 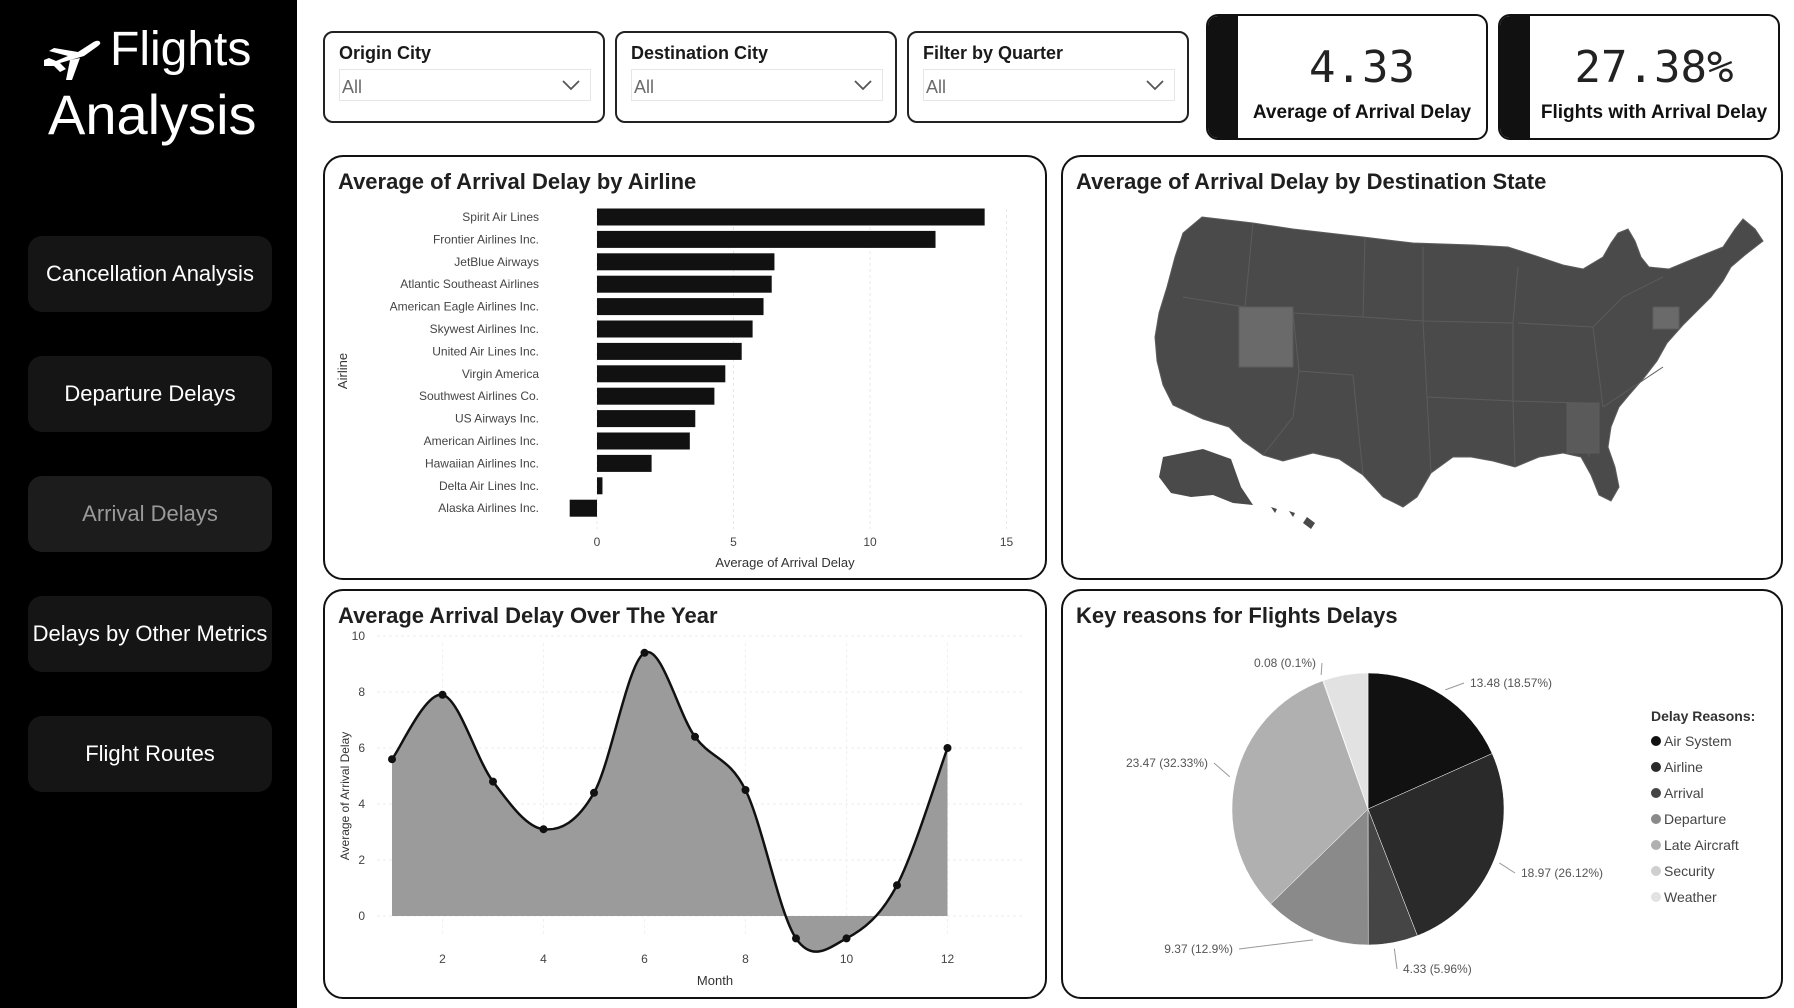 What do you see at coordinates (152, 114) in the screenshot?
I see `app-title-line2: Analysis` at bounding box center [152, 114].